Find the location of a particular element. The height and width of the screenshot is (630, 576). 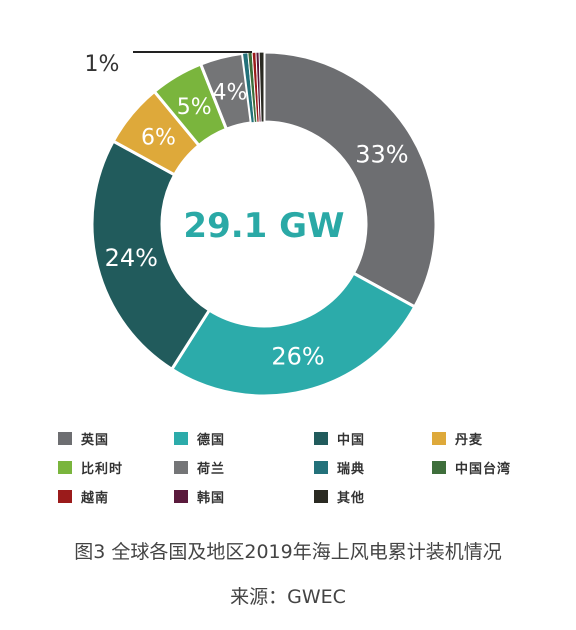

legend-label: 丹麦 is located at coordinates (469, 440).